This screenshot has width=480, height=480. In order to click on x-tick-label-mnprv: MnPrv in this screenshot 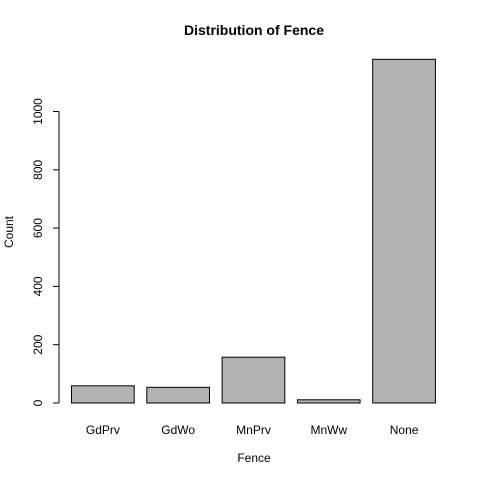, I will do `click(253, 430)`.